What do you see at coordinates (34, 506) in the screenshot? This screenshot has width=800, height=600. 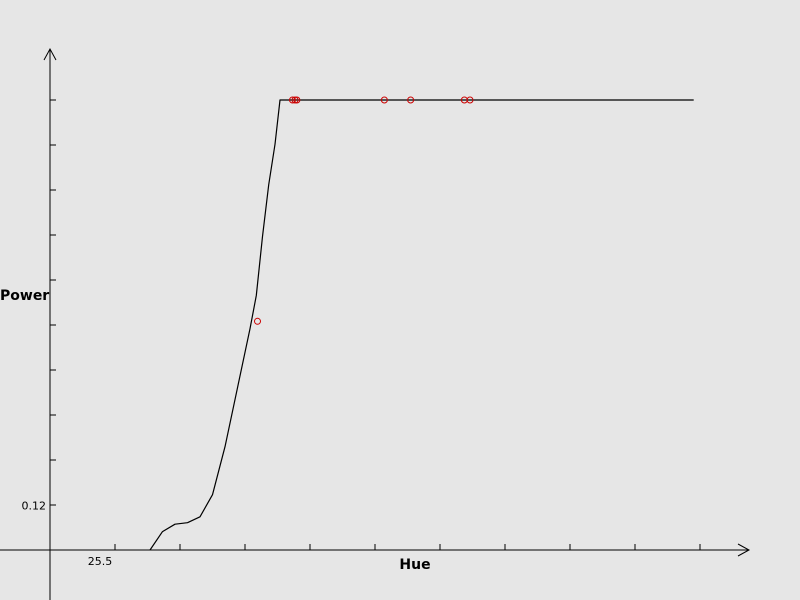 I see `y-tick-label: 0.12` at bounding box center [34, 506].